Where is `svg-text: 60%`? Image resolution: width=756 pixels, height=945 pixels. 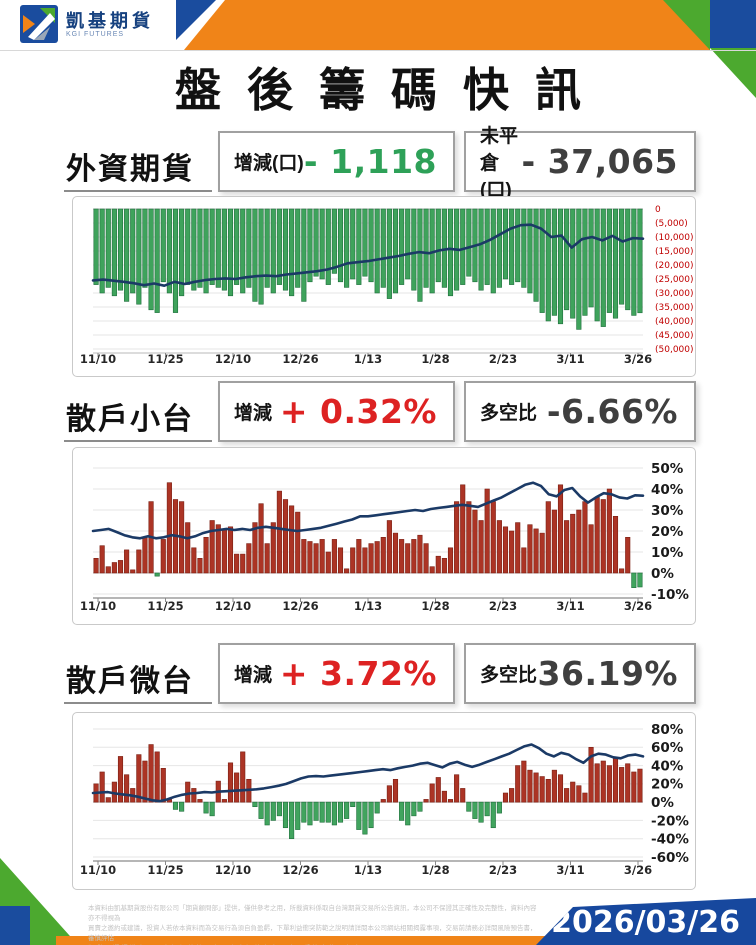 svg-text: 60% is located at coordinates (667, 748).